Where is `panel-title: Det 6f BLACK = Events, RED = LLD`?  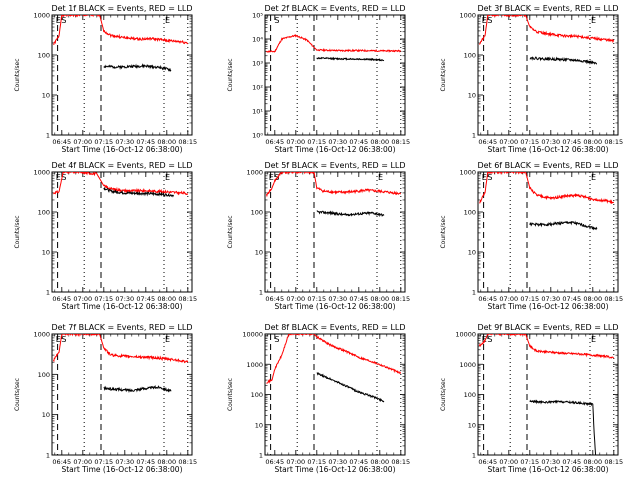
panel-title: Det 6f BLACK = Events, RED = LLD is located at coordinates (547, 165).